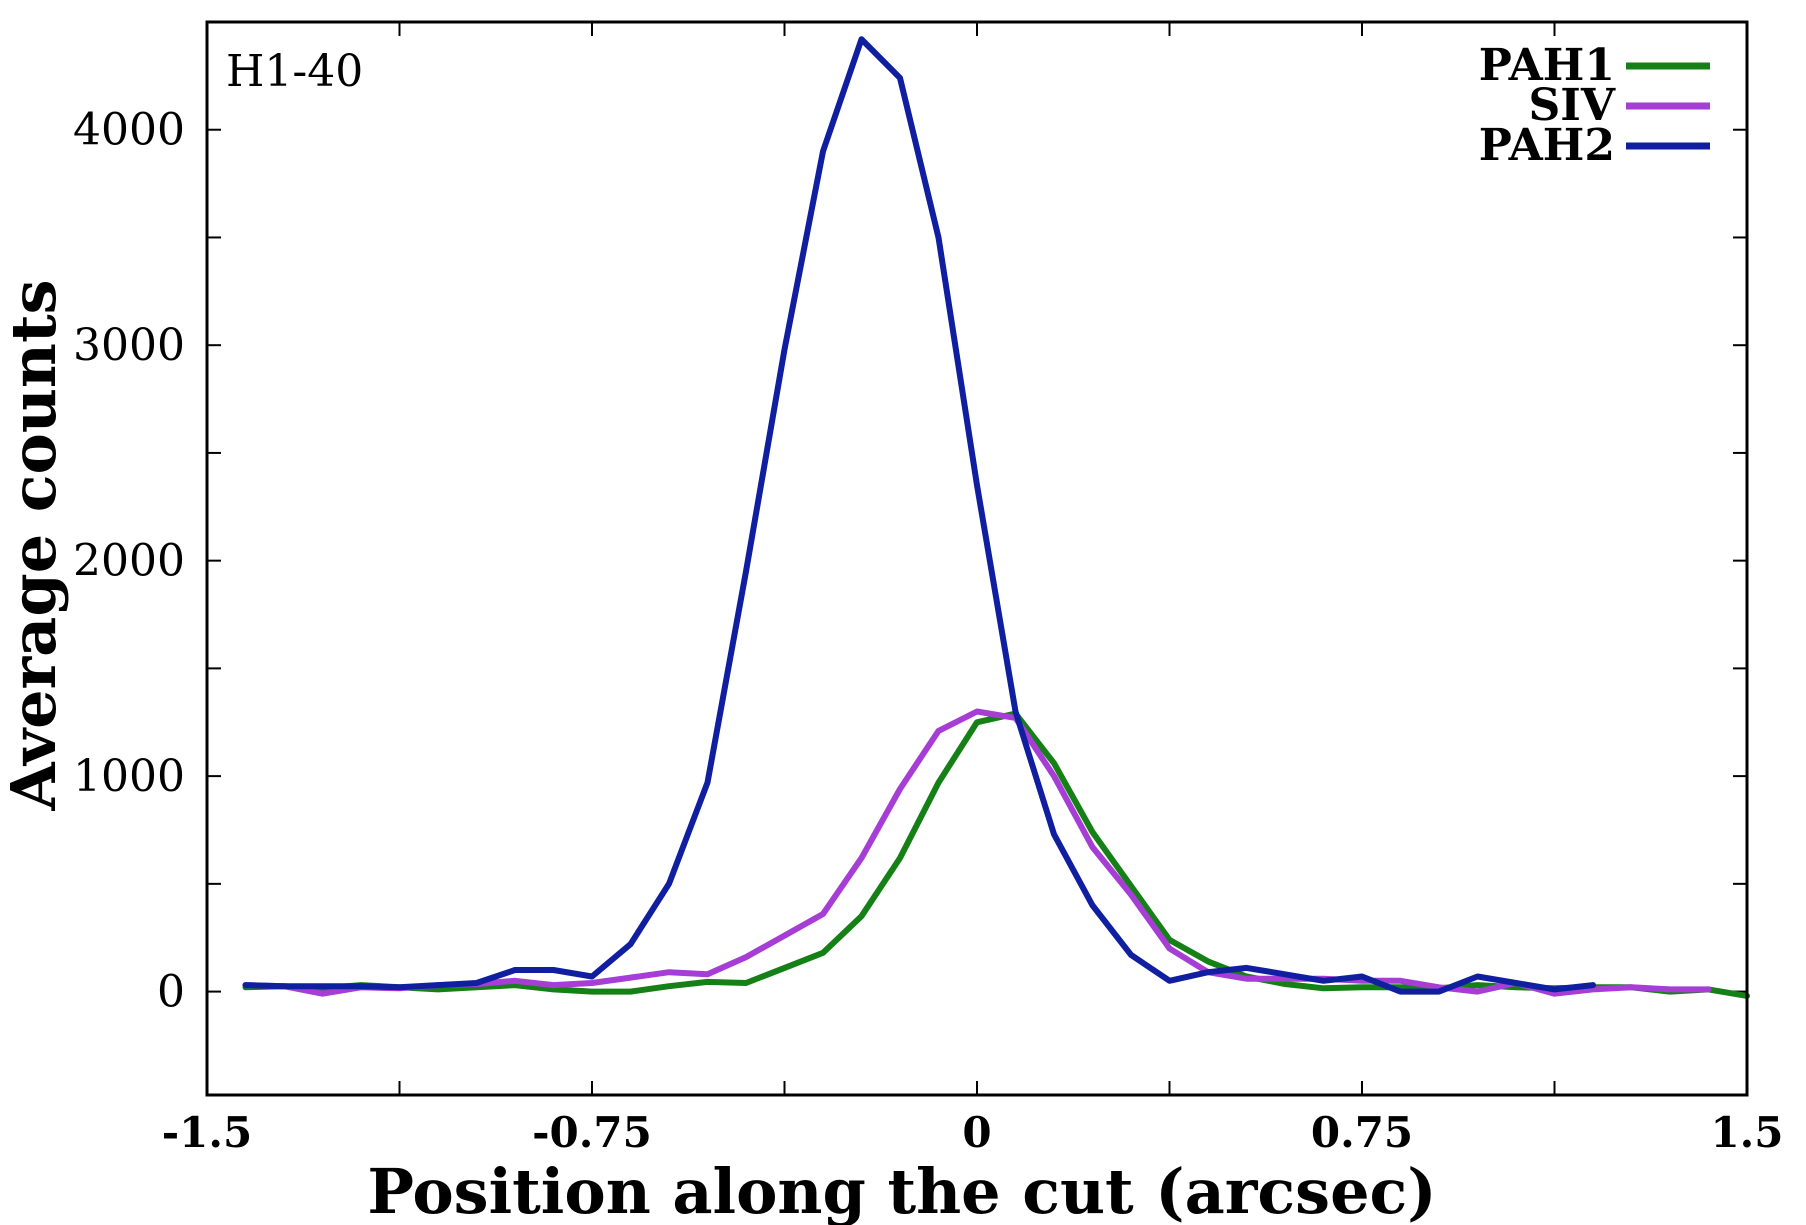 The height and width of the screenshot is (1225, 1806). Describe the element at coordinates (1547, 145) in the screenshot. I see `legend-label-pah2: PAH2` at that location.